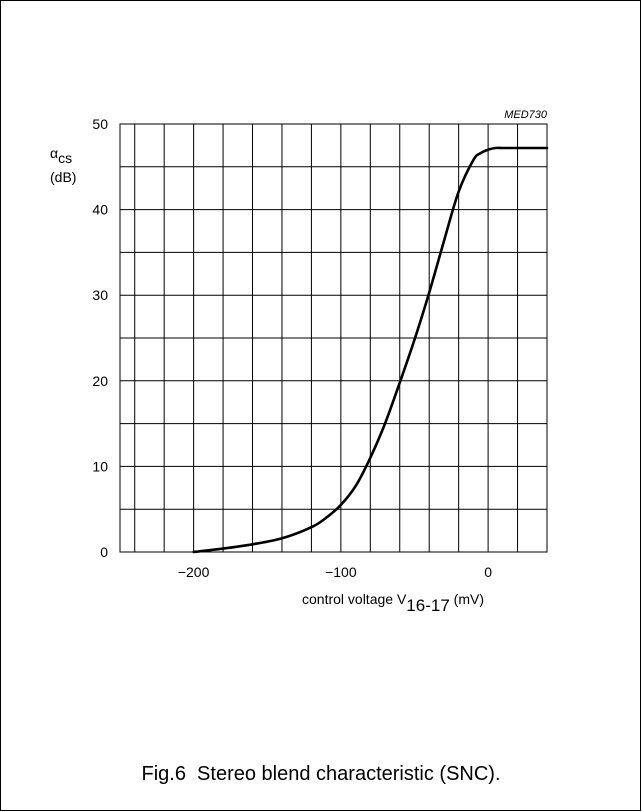  I want to click on y-tick-label: 10, so click(100, 466).